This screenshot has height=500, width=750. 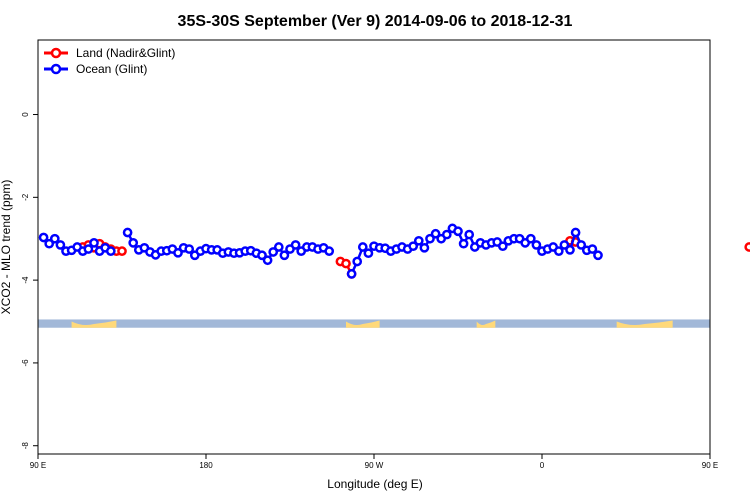 What do you see at coordinates (25, 197) in the screenshot?
I see `y-tick-label: -2` at bounding box center [25, 197].